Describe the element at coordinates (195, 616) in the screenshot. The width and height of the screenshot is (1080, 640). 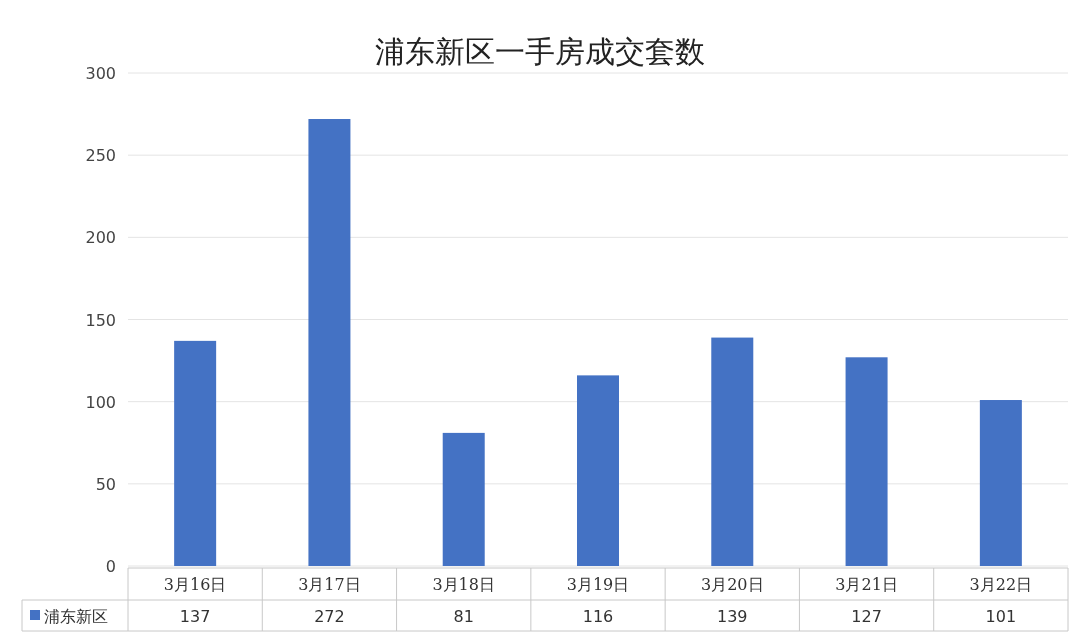
I see `data-label: 137` at that location.